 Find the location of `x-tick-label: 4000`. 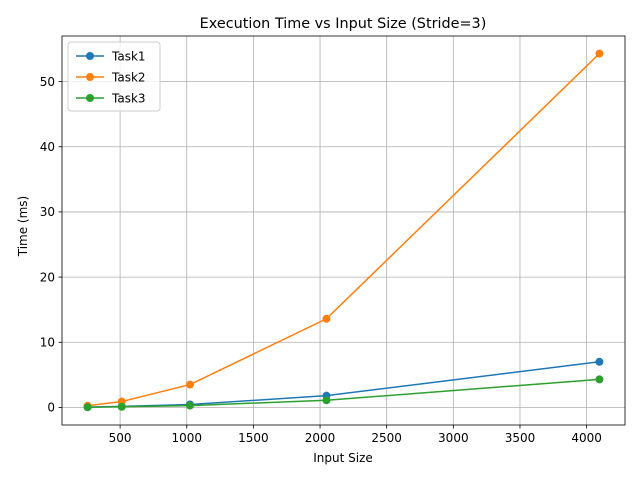

x-tick-label: 4000 is located at coordinates (586, 438).